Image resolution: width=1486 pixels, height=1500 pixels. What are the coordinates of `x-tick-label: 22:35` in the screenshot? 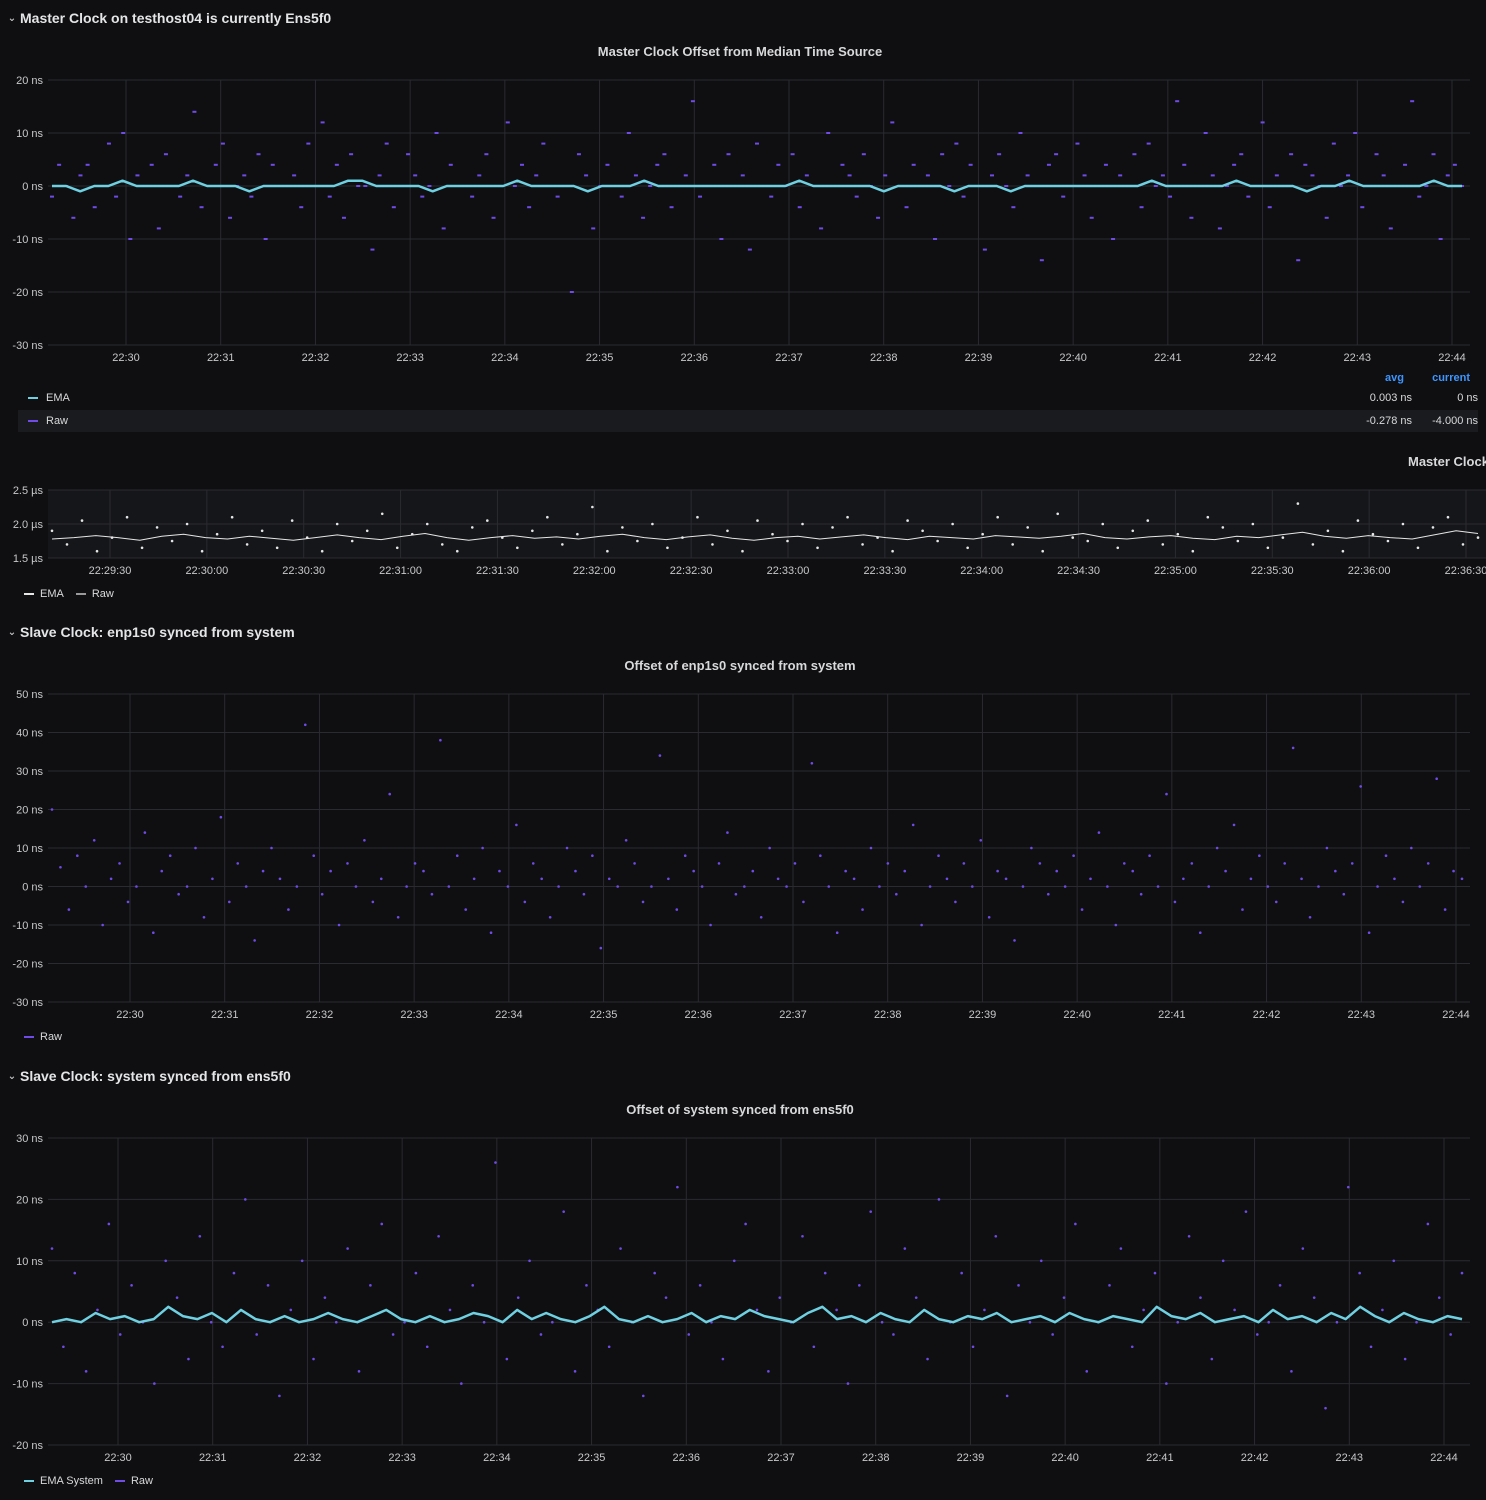 It's located at (592, 1458).